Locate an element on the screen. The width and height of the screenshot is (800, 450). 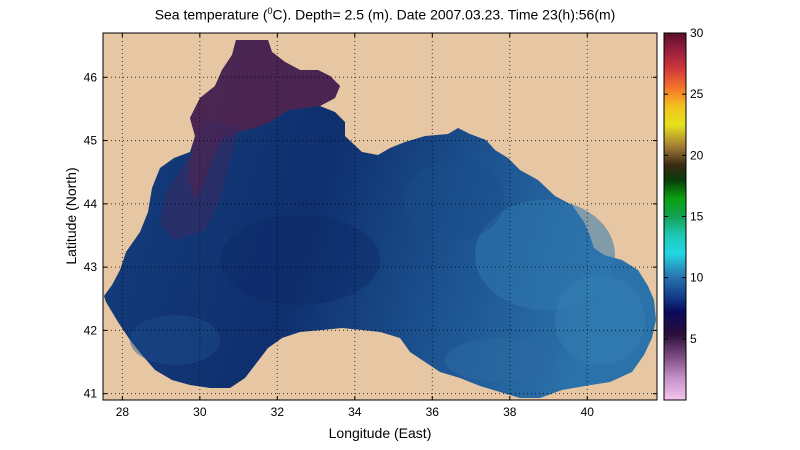
x-tick-label: 32 is located at coordinates (278, 412).